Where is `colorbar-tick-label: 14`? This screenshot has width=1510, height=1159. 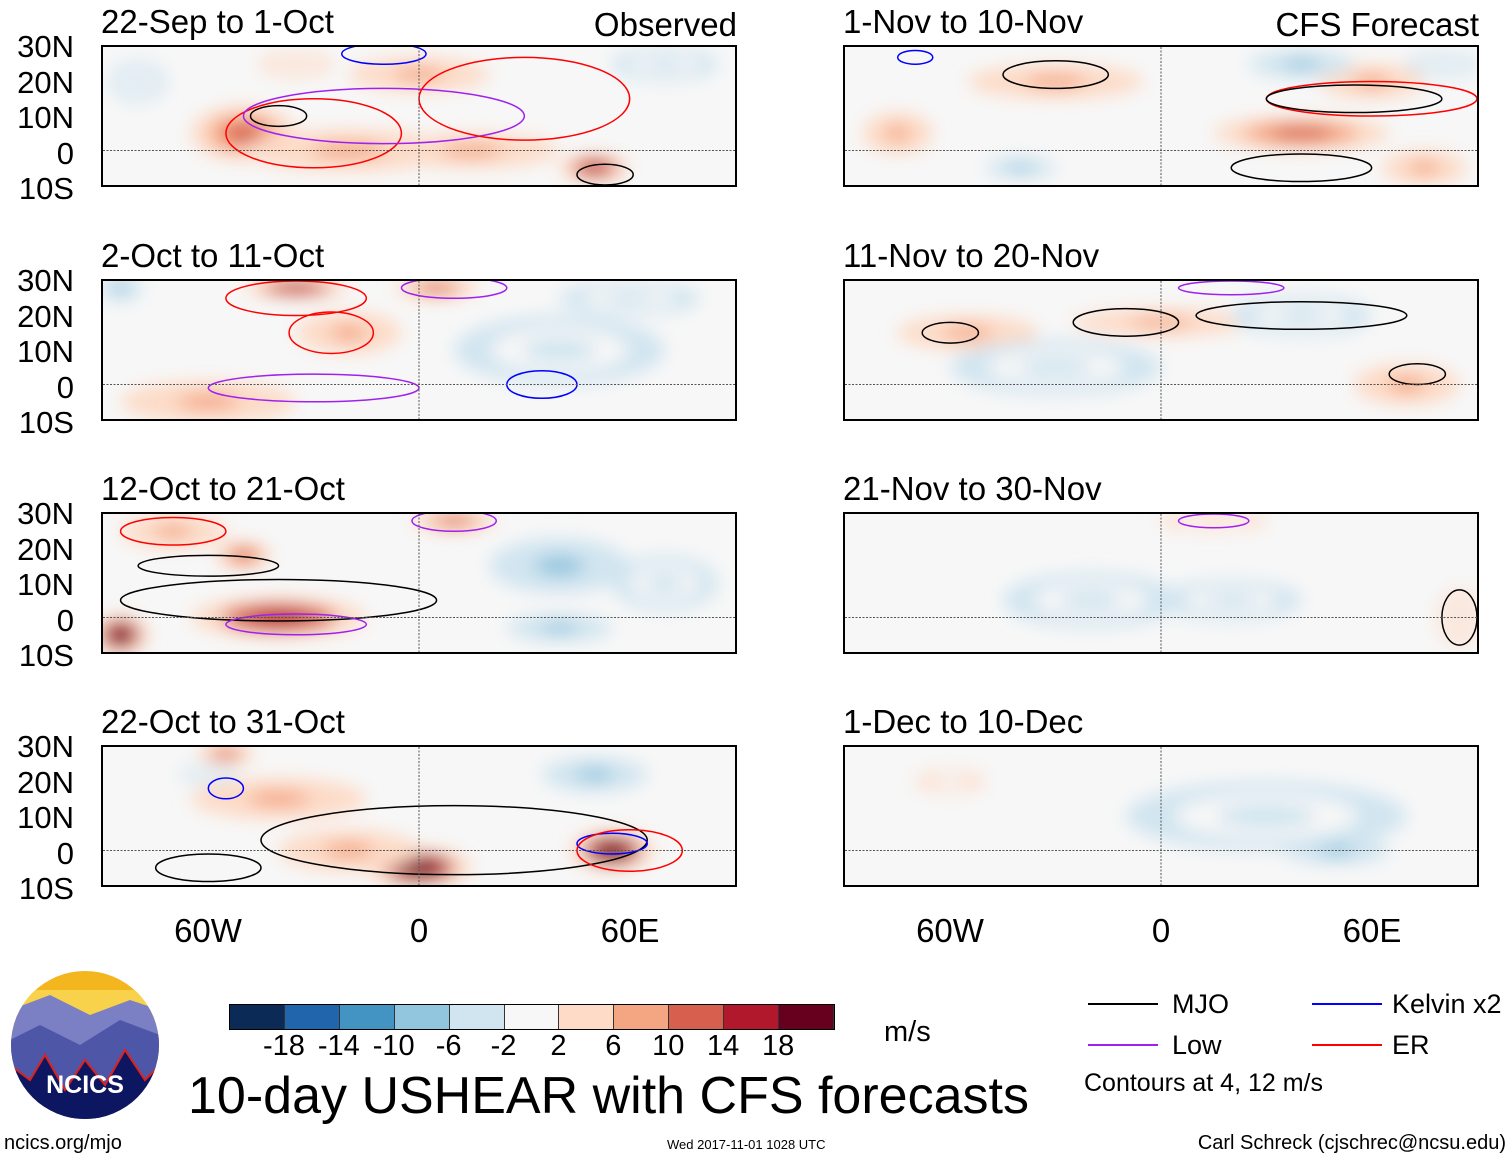
colorbar-tick-label: 14 is located at coordinates (723, 1046).